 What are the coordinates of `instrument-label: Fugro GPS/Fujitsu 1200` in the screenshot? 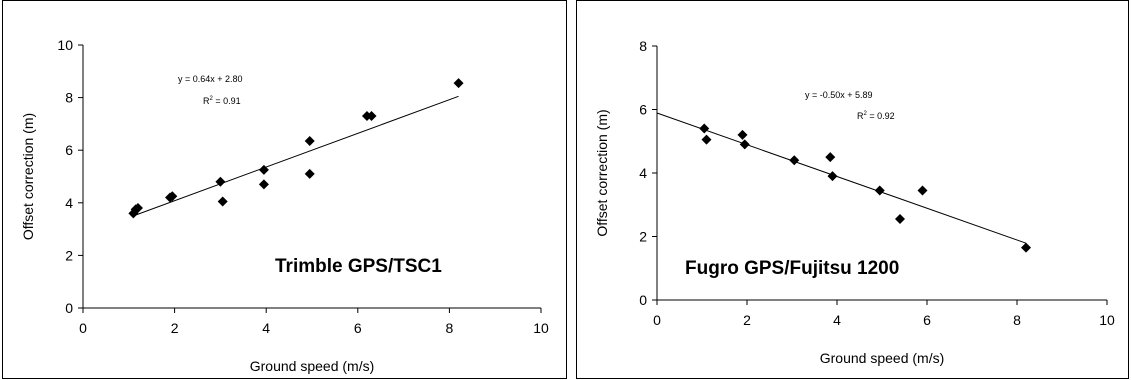 It's located at (792, 268).